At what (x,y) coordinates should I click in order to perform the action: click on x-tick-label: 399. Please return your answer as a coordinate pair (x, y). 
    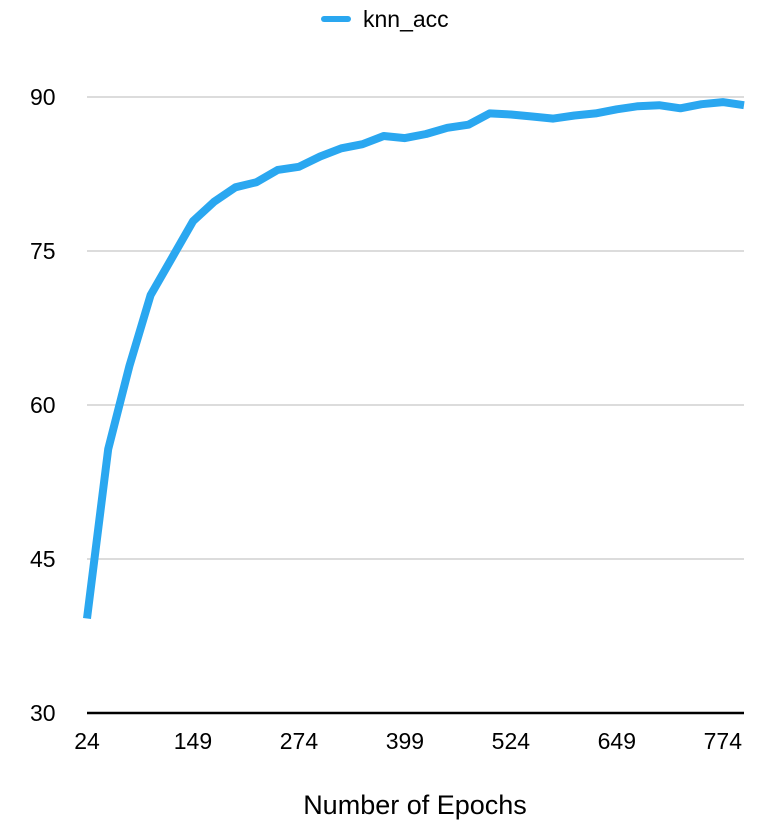
    Looking at the image, I should click on (405, 741).